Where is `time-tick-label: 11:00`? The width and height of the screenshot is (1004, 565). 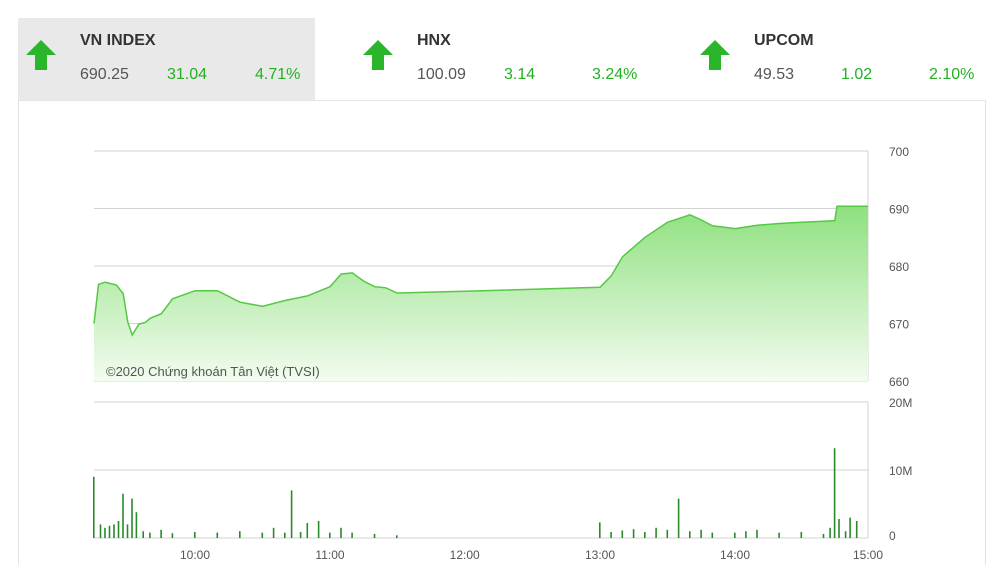
time-tick-label: 11:00 is located at coordinates (329, 555).